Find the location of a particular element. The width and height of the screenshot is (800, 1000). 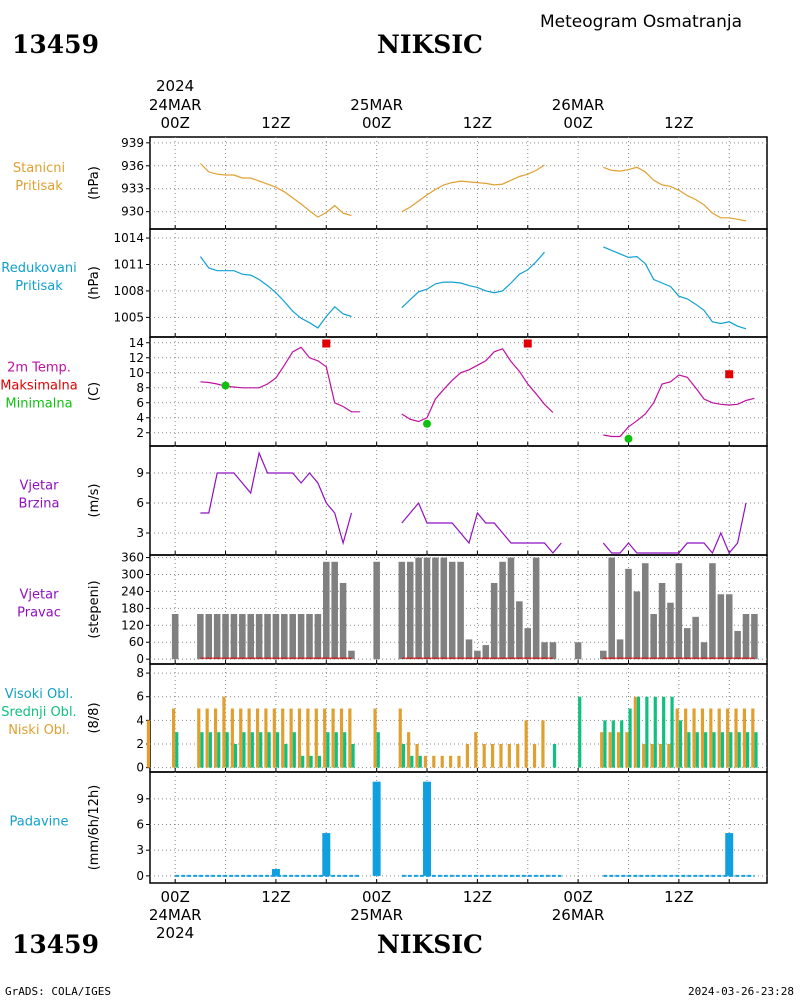

y-tick-label: 120 is located at coordinates (132, 625).